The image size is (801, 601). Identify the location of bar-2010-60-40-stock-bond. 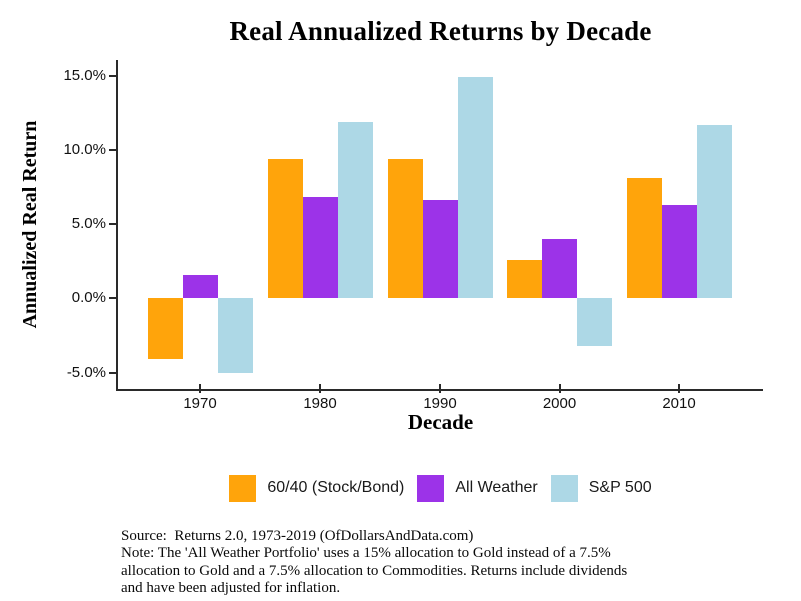
(644, 238).